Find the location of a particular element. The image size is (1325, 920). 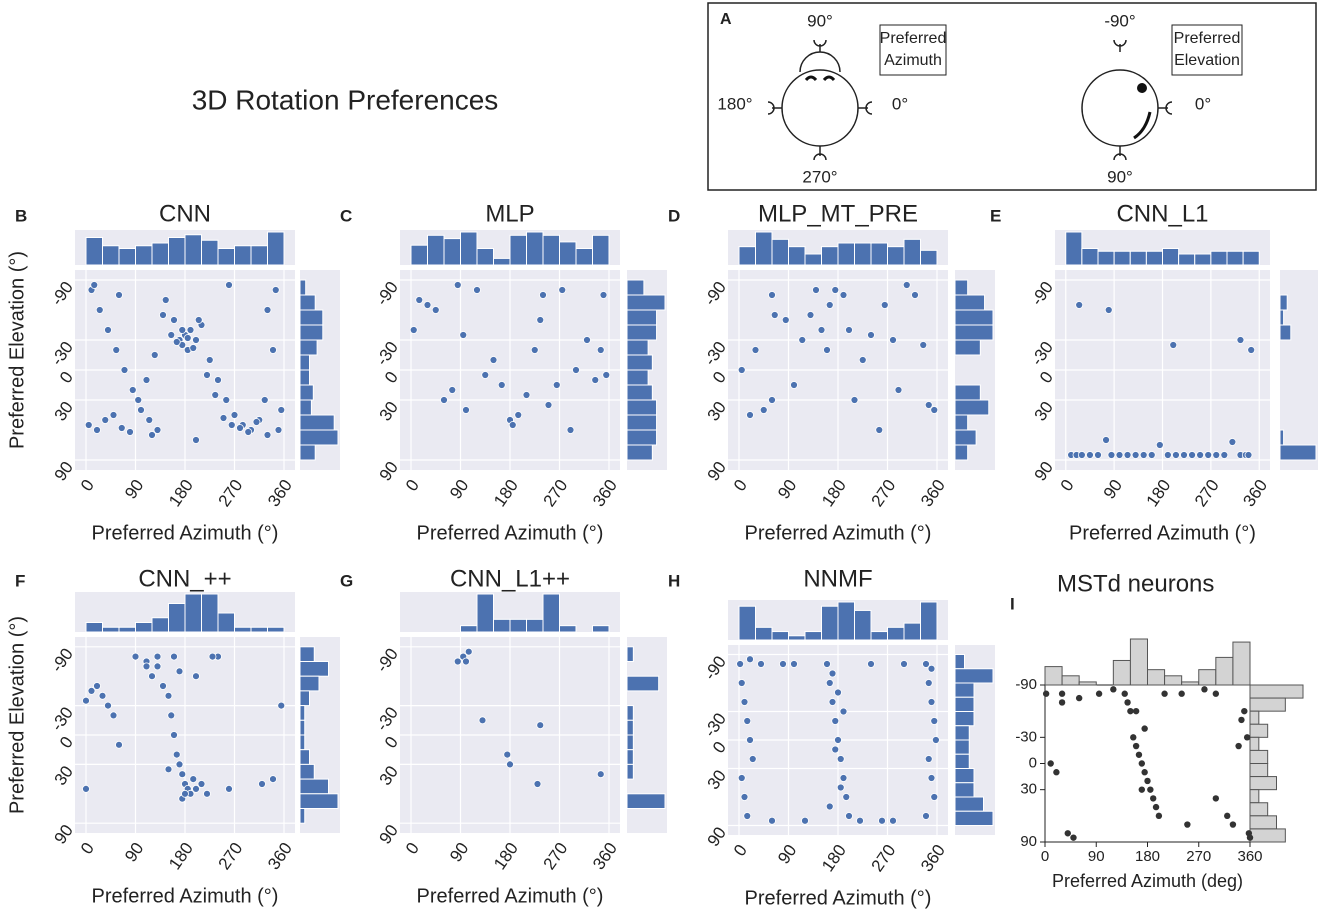

y-tick-label: 0 is located at coordinates (1033, 762).